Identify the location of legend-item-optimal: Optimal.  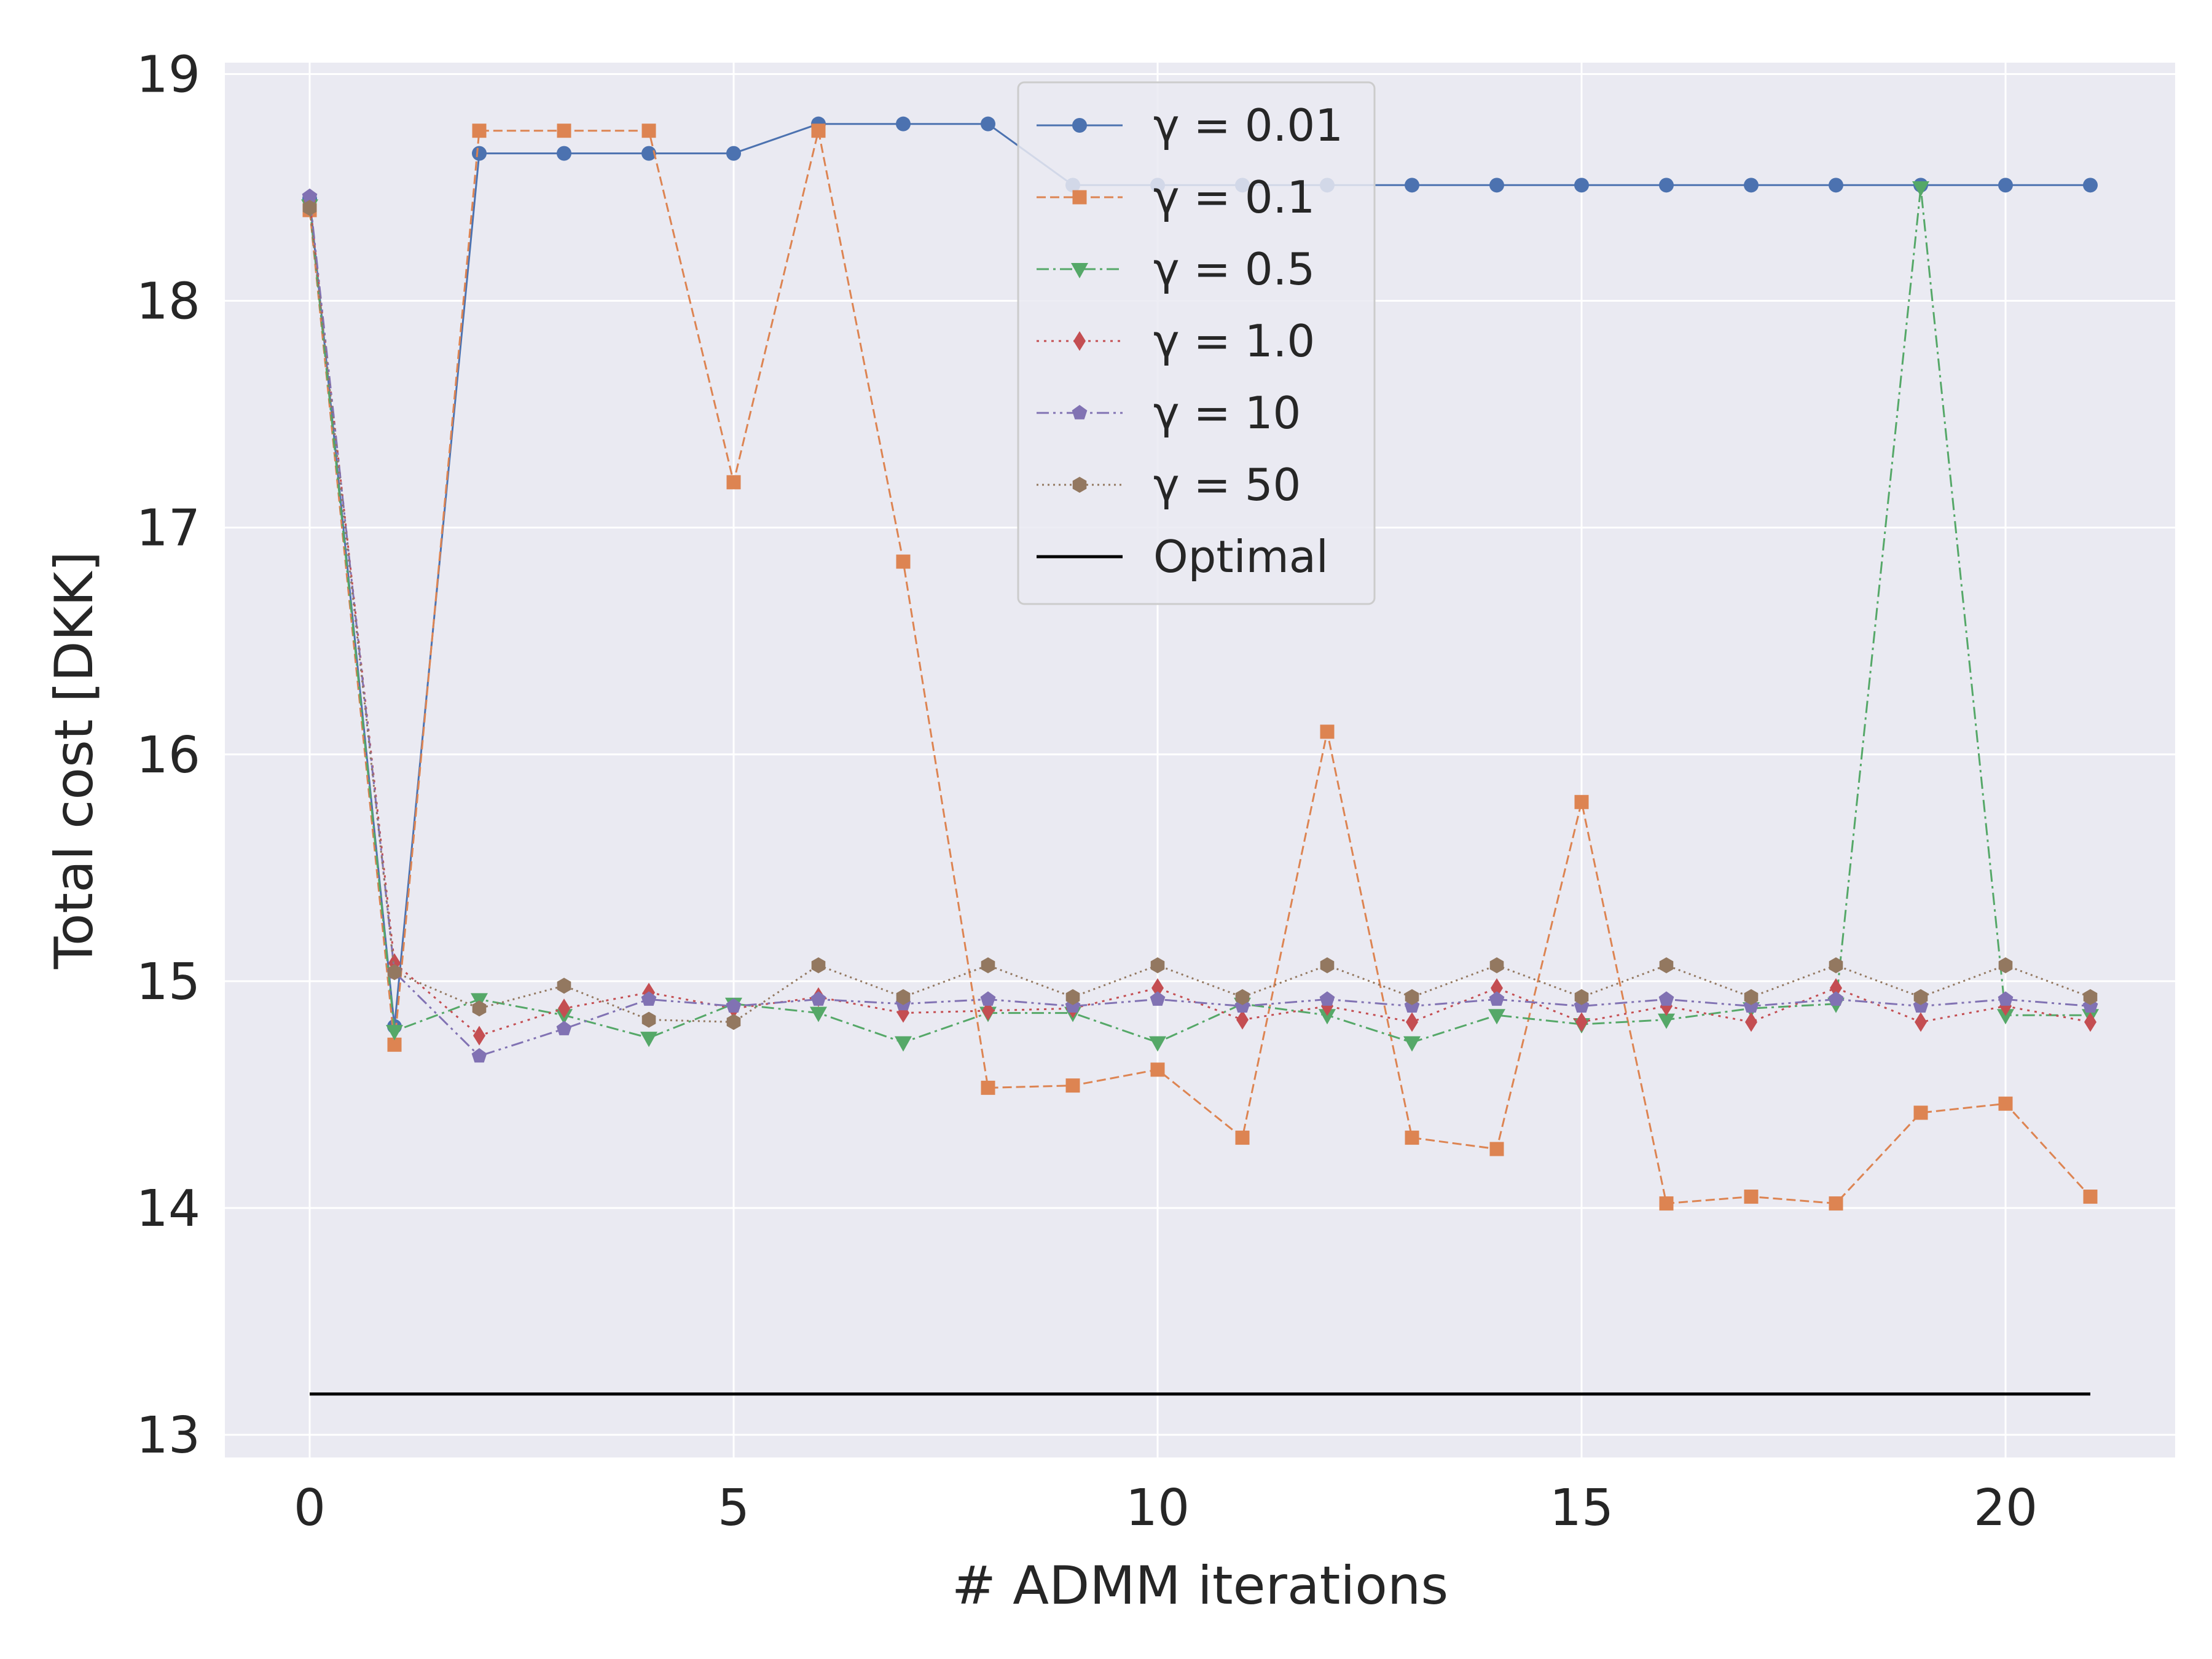
(1182, 556).